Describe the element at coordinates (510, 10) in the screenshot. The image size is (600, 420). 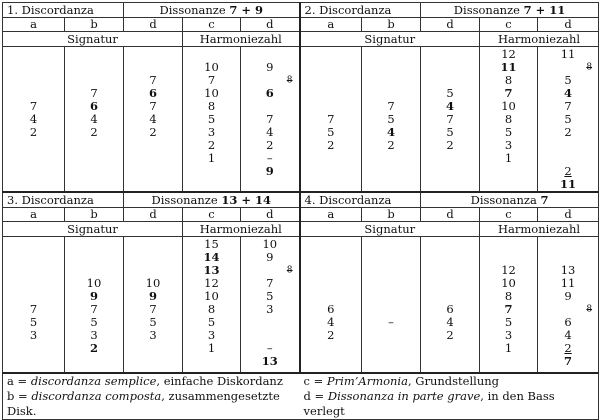
I see `dissonance-heading: Dissonanze 7 + 11` at that location.